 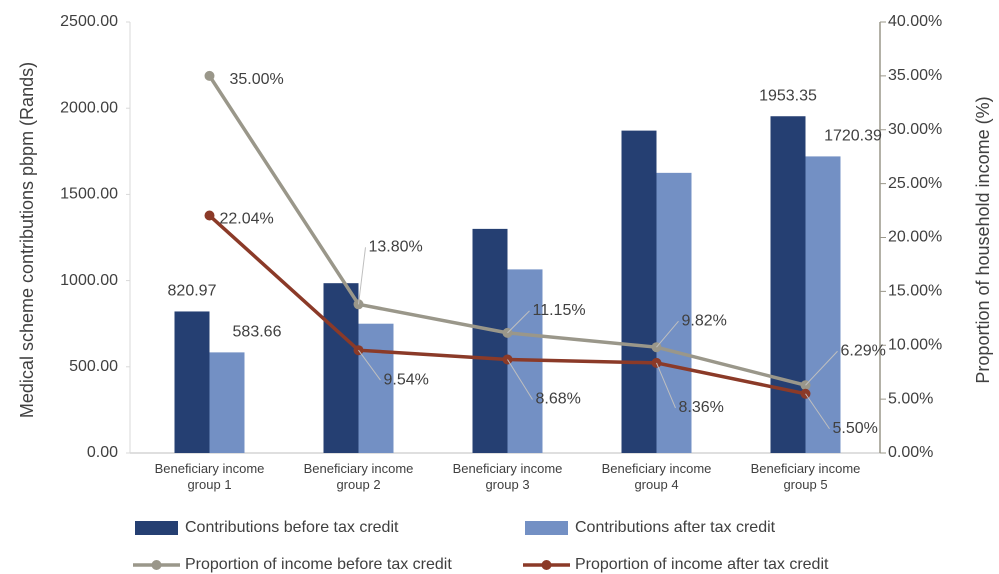 I want to click on y2-tick-label: 15.00%, so click(x=915, y=291).